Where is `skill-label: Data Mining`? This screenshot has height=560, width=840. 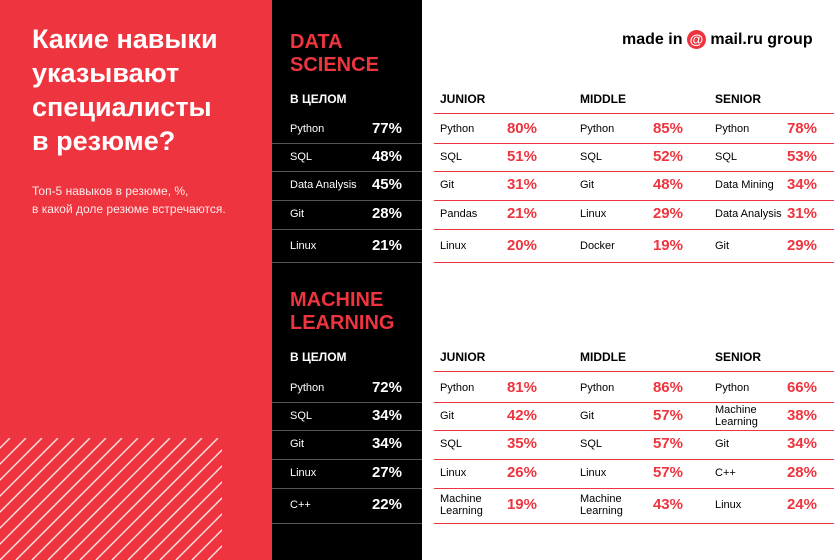 skill-label: Data Mining is located at coordinates (744, 185).